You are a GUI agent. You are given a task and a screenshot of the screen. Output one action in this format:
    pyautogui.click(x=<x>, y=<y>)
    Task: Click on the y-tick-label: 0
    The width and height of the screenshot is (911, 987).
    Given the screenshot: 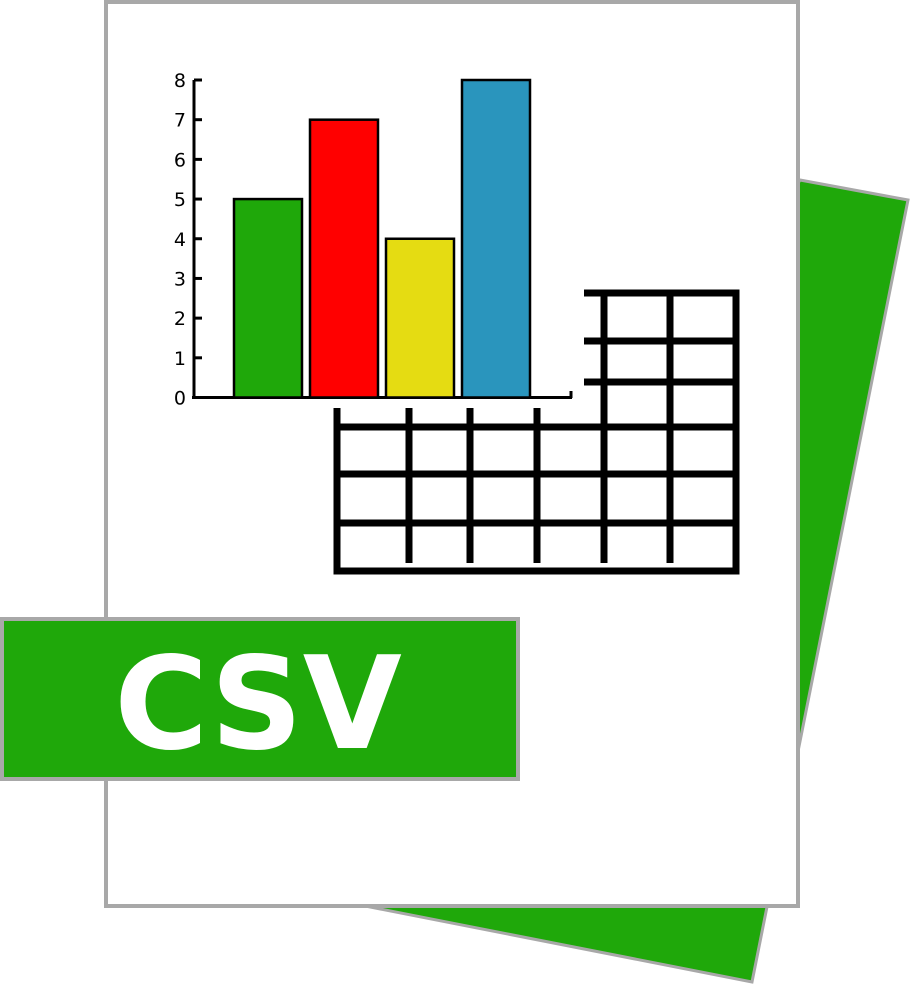 What is the action you would take?
    pyautogui.click(x=180, y=399)
    